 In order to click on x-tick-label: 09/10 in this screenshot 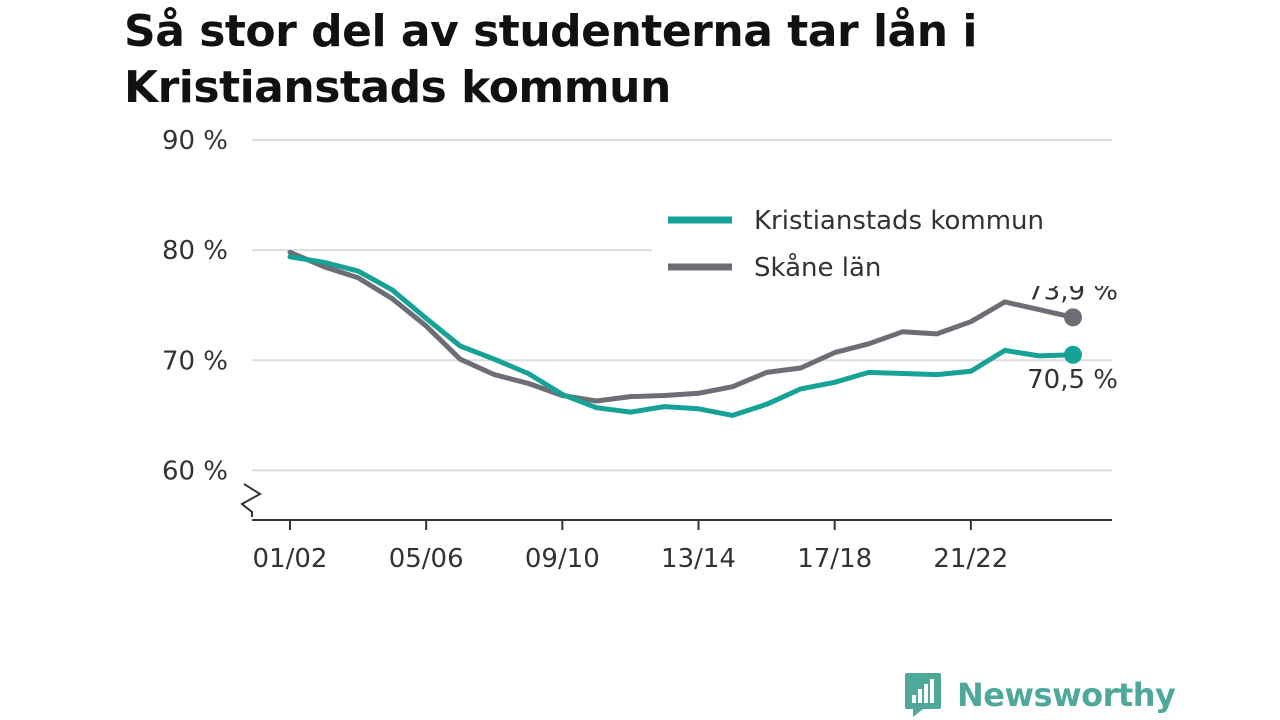, I will do `click(562, 559)`.